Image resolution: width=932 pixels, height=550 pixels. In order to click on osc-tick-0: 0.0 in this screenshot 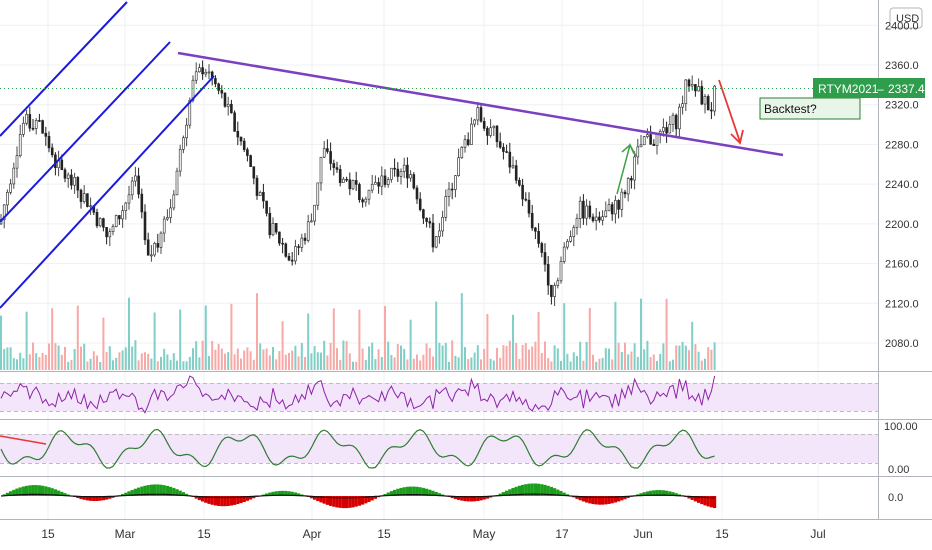, I will do `click(895, 498)`.